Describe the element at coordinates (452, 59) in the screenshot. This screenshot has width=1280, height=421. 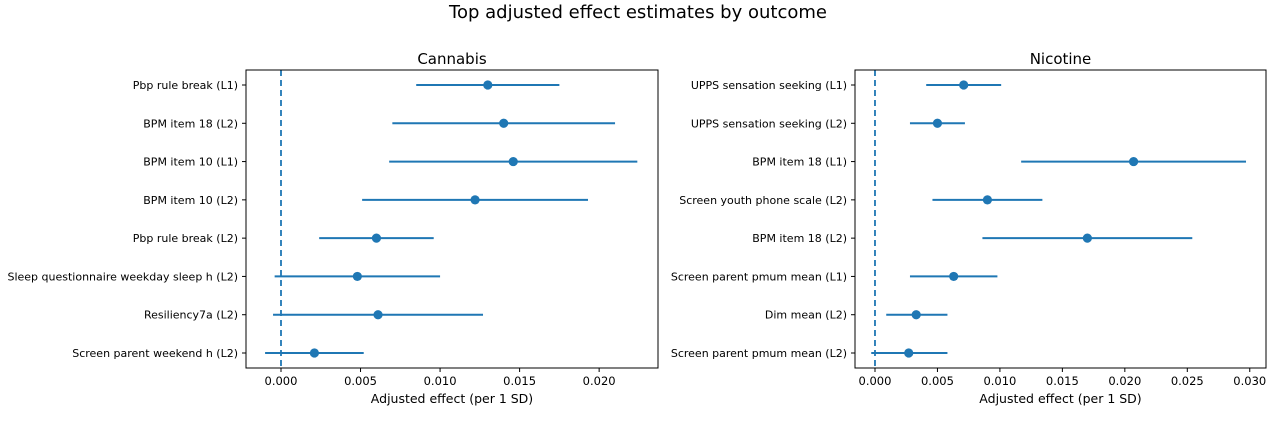
I see `panel-title: Cannabis` at that location.